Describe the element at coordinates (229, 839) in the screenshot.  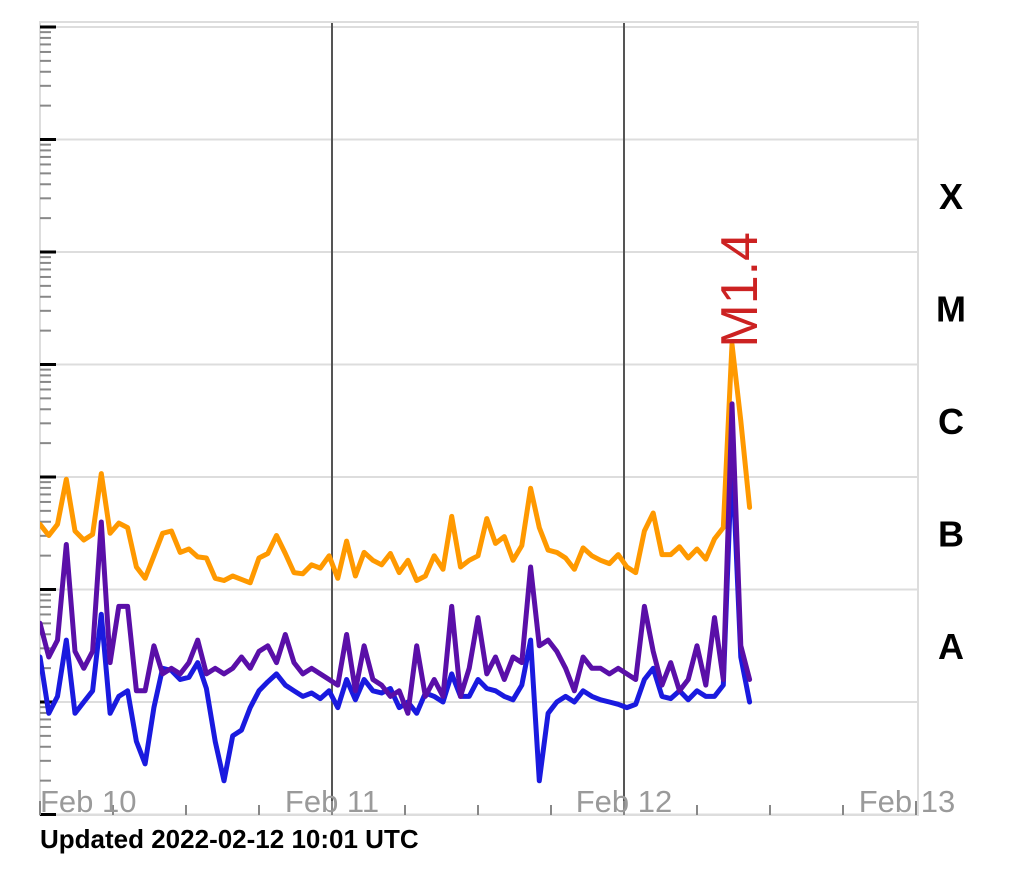
I see `updated-timestamp: Updated 2022-02-12 10:01 UTC` at that location.